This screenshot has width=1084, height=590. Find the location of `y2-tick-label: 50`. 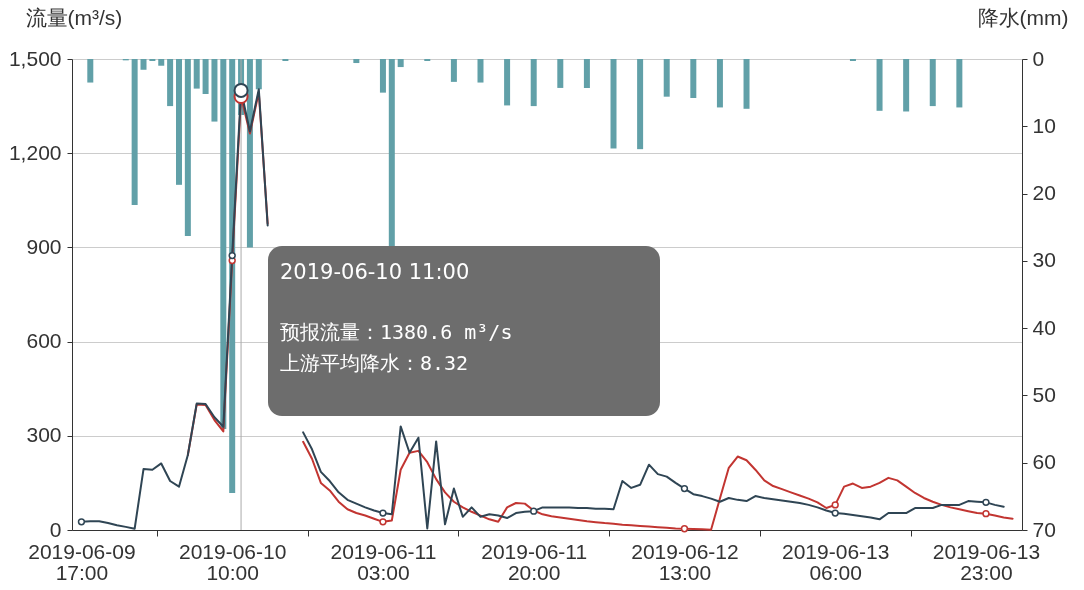

y2-tick-label: 50 is located at coordinates (1044, 394).